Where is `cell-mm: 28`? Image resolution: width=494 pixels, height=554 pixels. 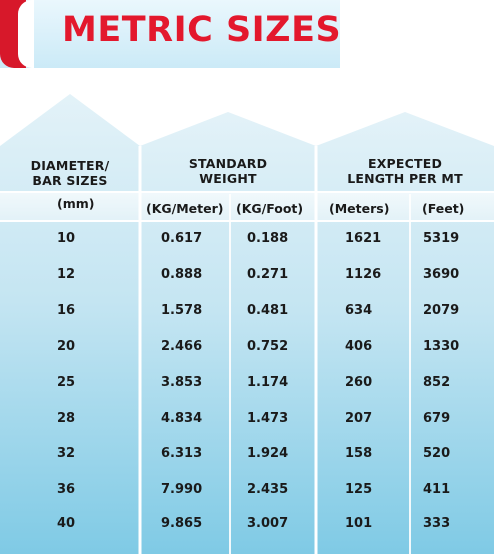
cell-mm: 28 is located at coordinates (66, 418).